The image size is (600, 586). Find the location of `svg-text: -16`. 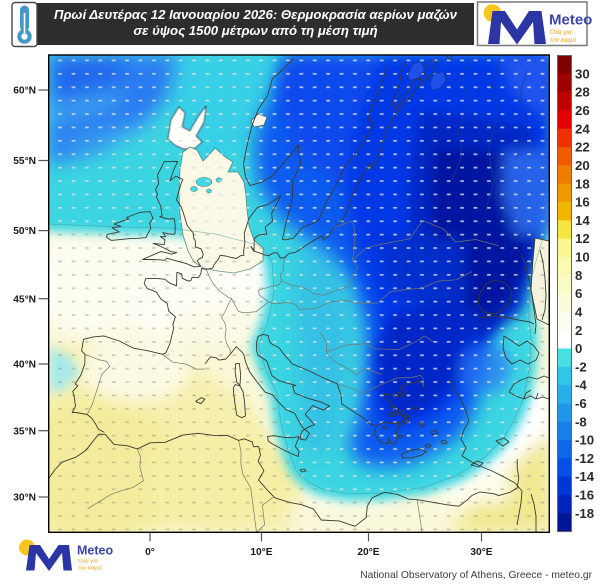

svg-text: -16 is located at coordinates (584, 495).